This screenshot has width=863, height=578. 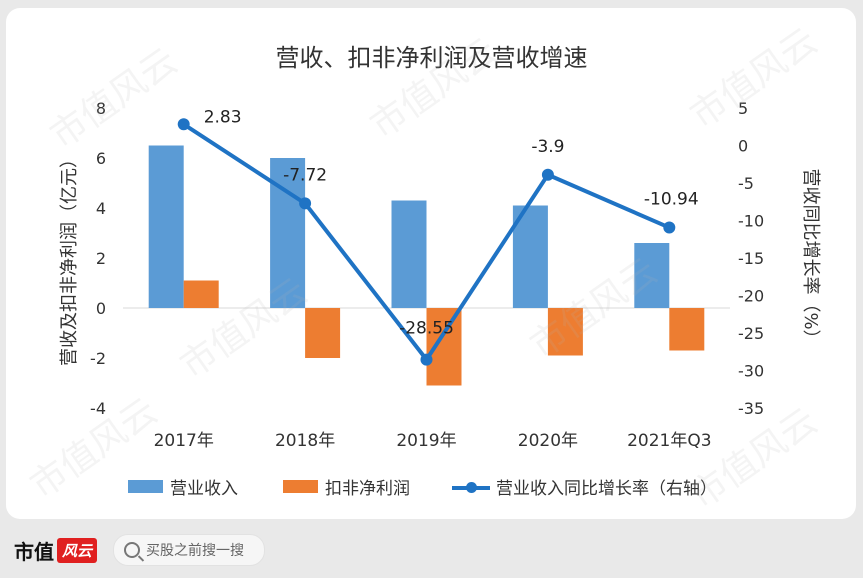 What do you see at coordinates (810, 257) in the screenshot?
I see `right-axis-title: 营收同比增长率（%）` at bounding box center [810, 257].